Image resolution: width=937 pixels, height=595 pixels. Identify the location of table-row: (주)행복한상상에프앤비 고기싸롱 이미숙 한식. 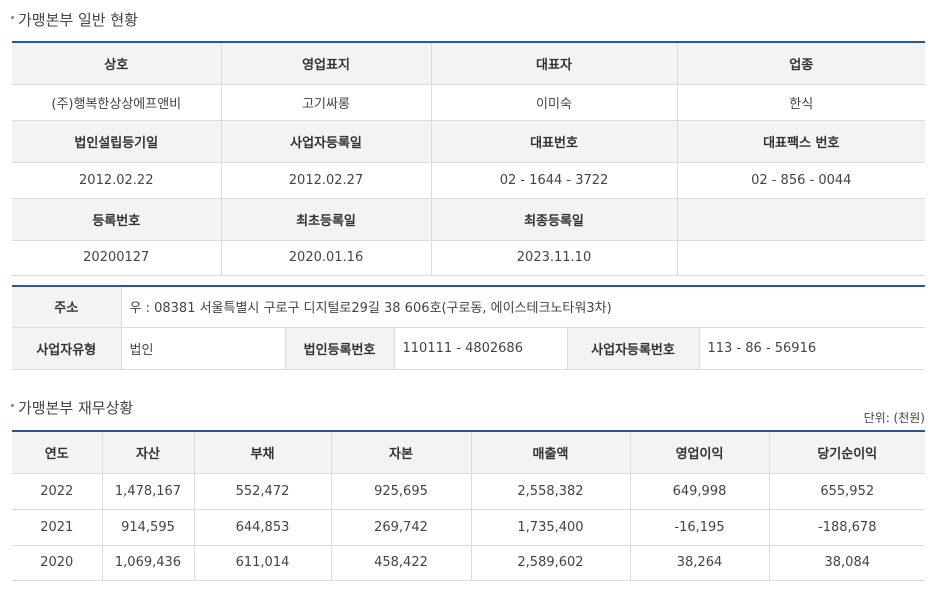
(468, 102).